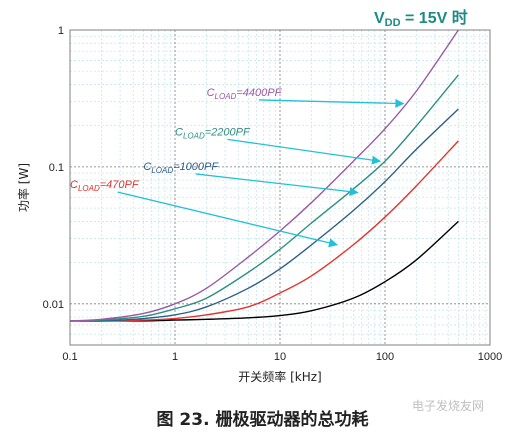  I want to click on series-label: CLOAD=4400PF, so click(245, 94).